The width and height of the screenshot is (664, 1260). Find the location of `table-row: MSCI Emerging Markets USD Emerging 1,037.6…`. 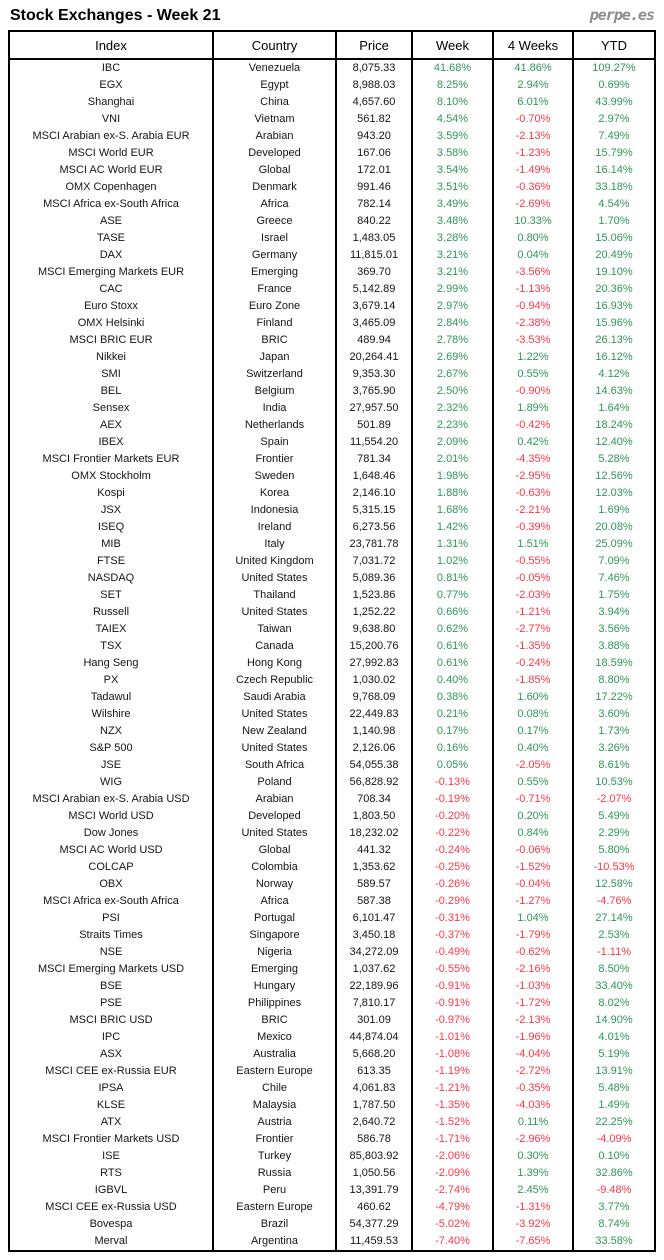

table-row: MSCI Emerging Markets USD Emerging 1,037.6… is located at coordinates (332, 969).